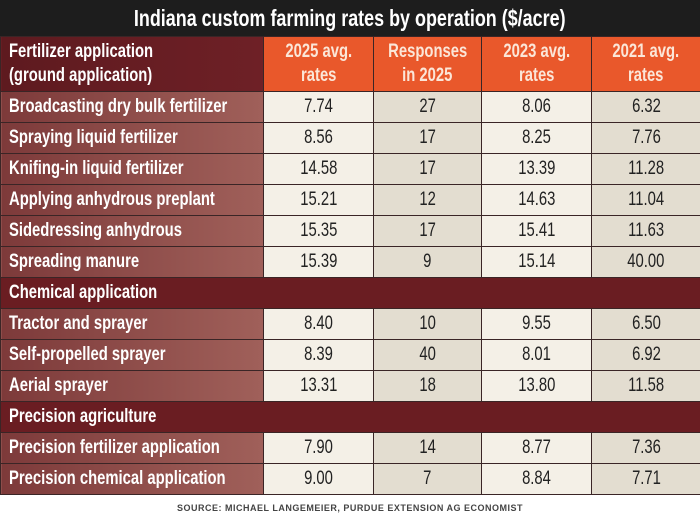 This screenshot has height=522, width=700. What do you see at coordinates (132, 355) in the screenshot?
I see `row-label: Self-propelled sprayer` at bounding box center [132, 355].